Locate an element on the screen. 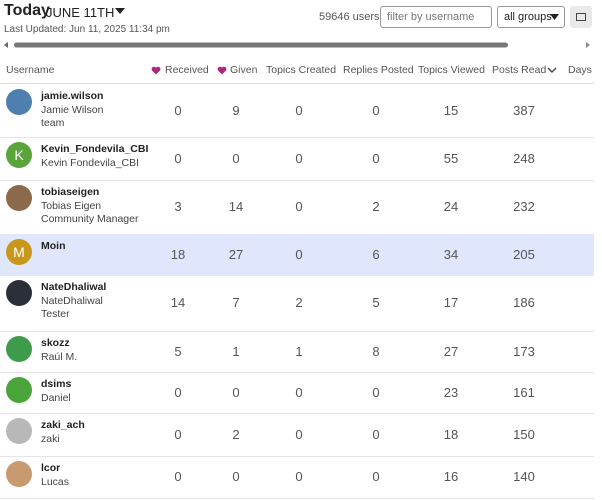 The image size is (602, 500). user-row: skozz Raúl M. 5 1 1 8 27 173 is located at coordinates (297, 352).